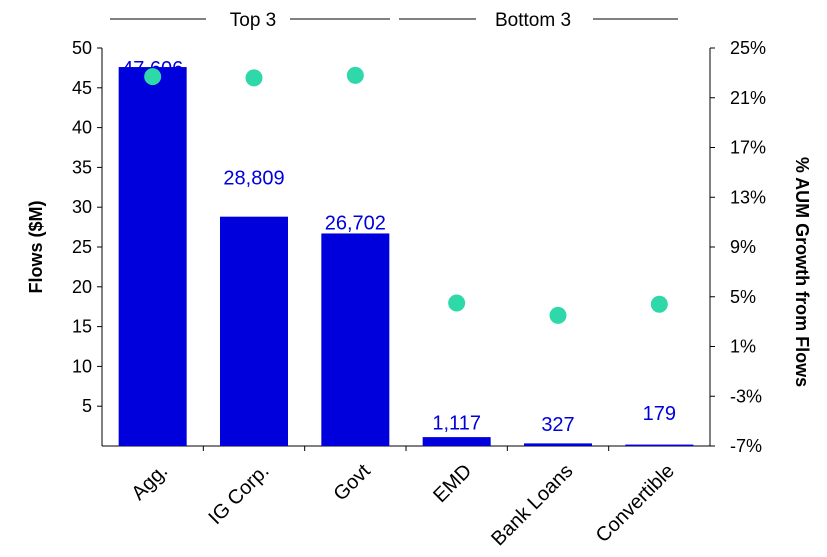 This screenshot has height=557, width=827. I want to click on left-tick-label: 15, so click(82, 327).